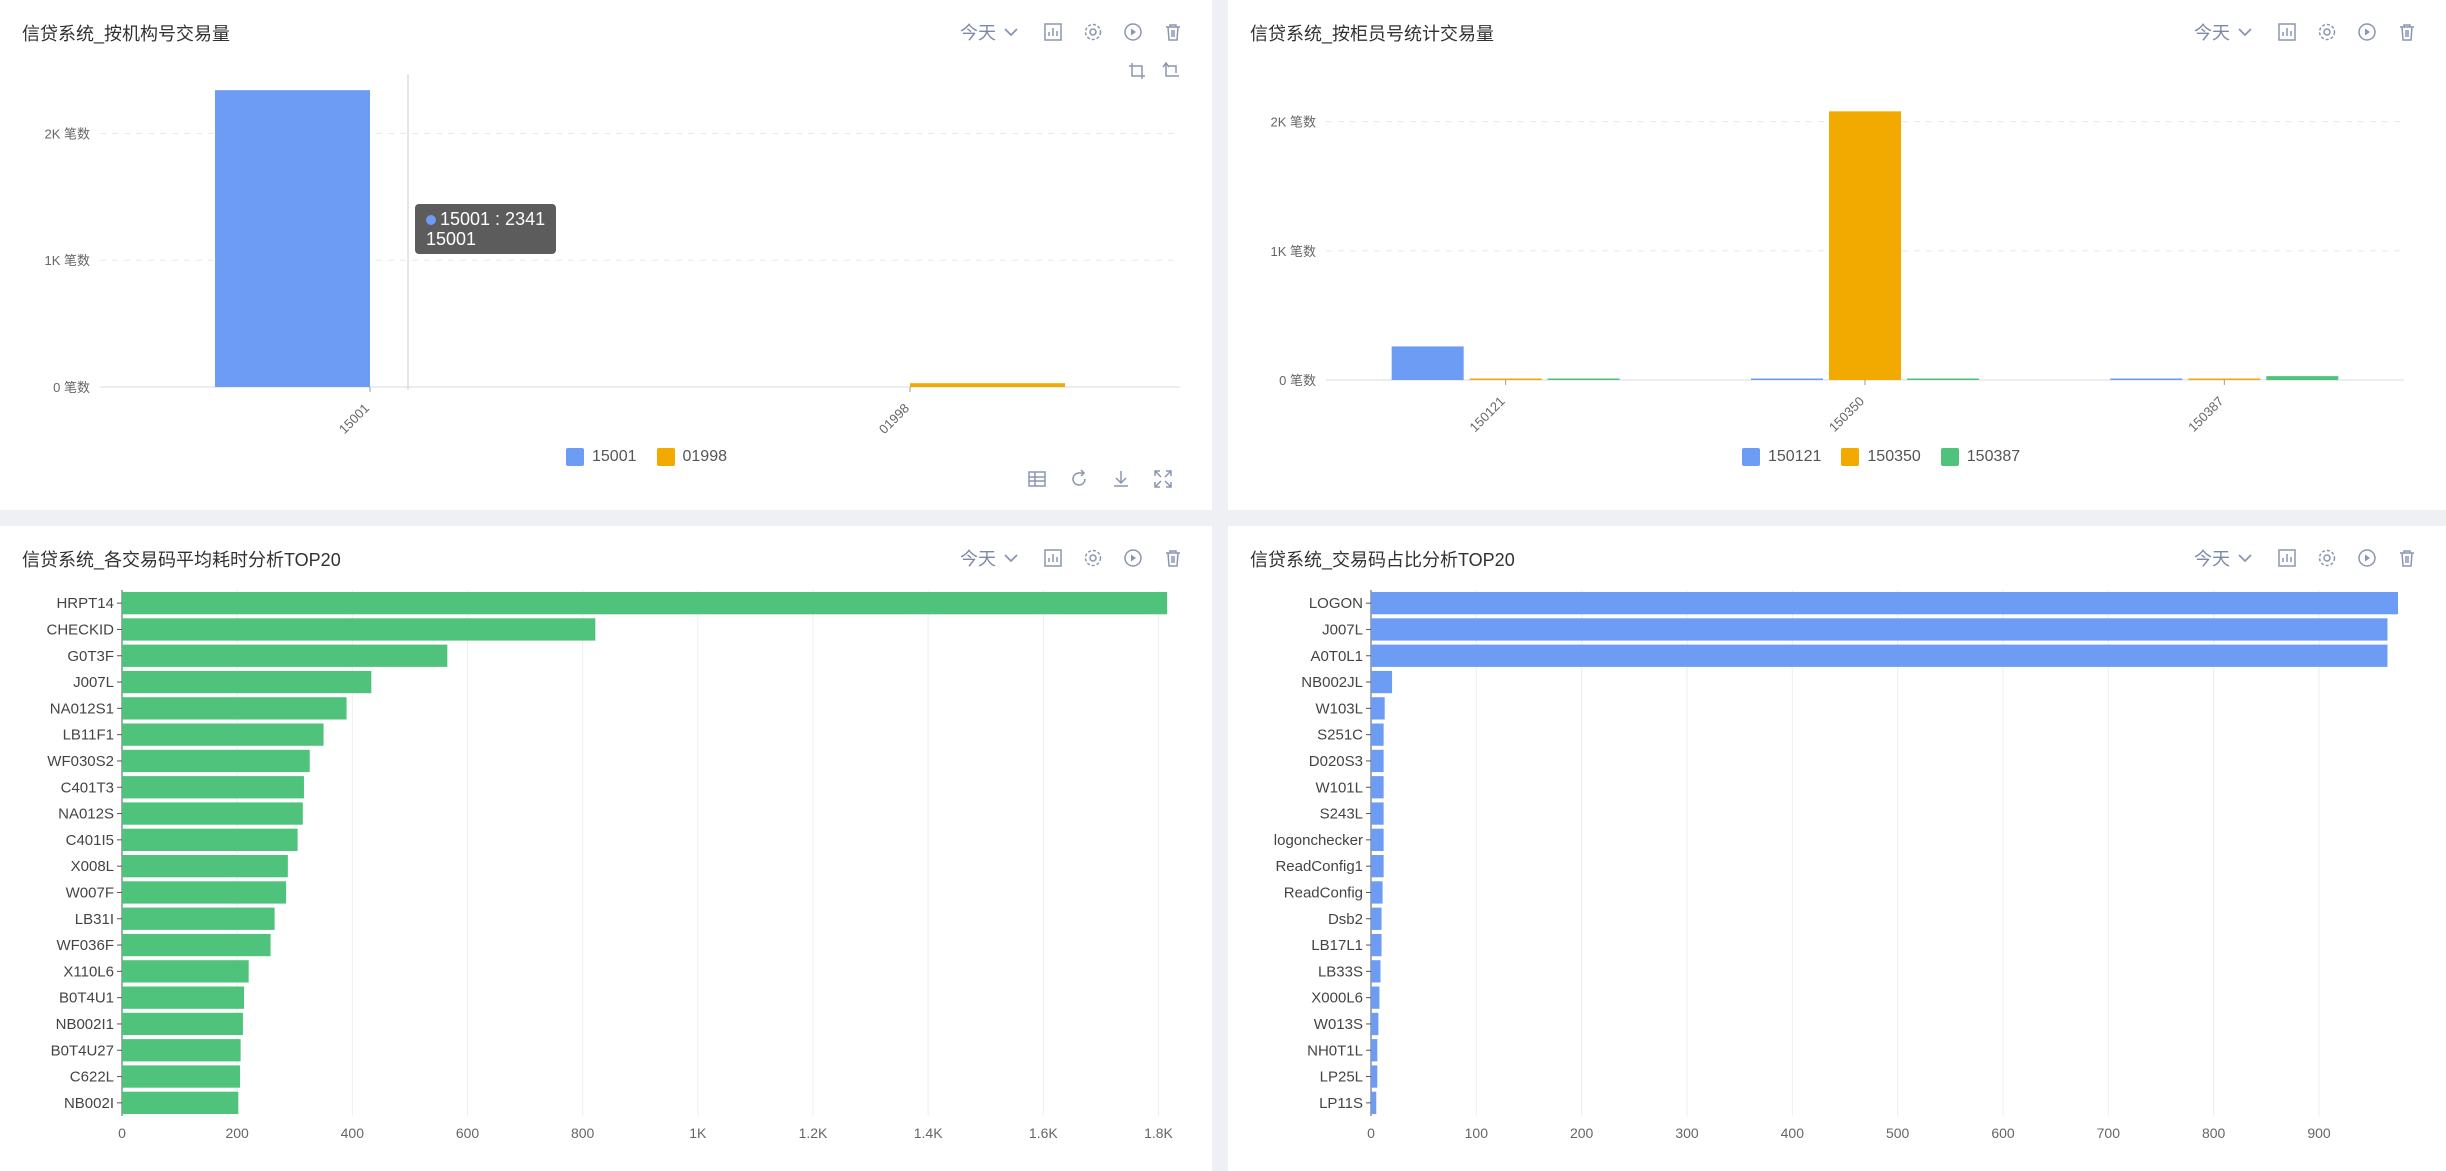  What do you see at coordinates (1837, 273) in the screenshot?
I see `chart-by-teller: 0 笔数 1K 笔数 2K 笔数 150121 150350 150387` at bounding box center [1837, 273].